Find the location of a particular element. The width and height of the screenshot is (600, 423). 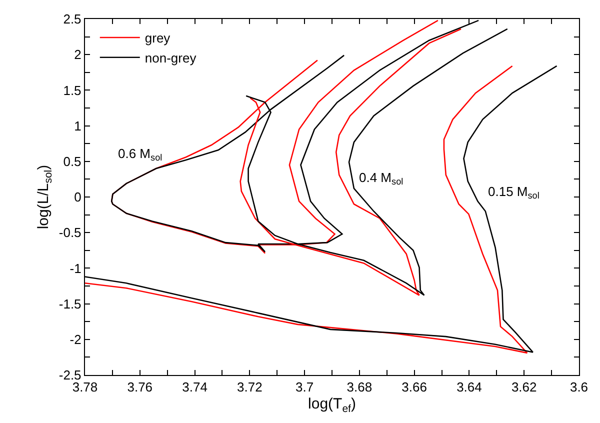

y-tick-label: 2 is located at coordinates (78, 54).